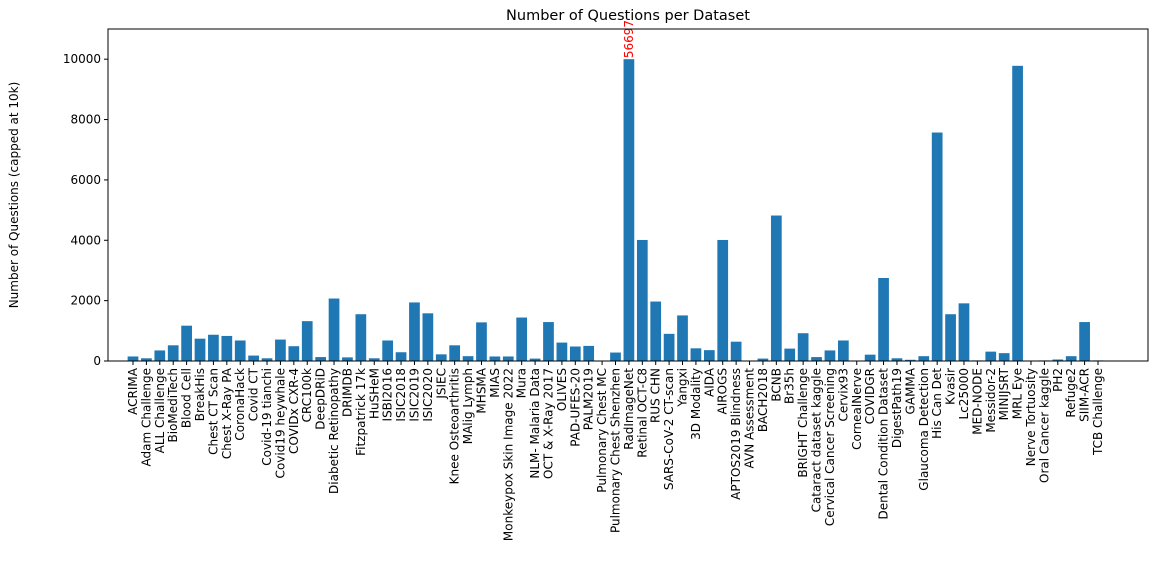 The height and width of the screenshot is (574, 1159). I want to click on x-tick-label: BRIGHT Challenge, so click(803, 423).